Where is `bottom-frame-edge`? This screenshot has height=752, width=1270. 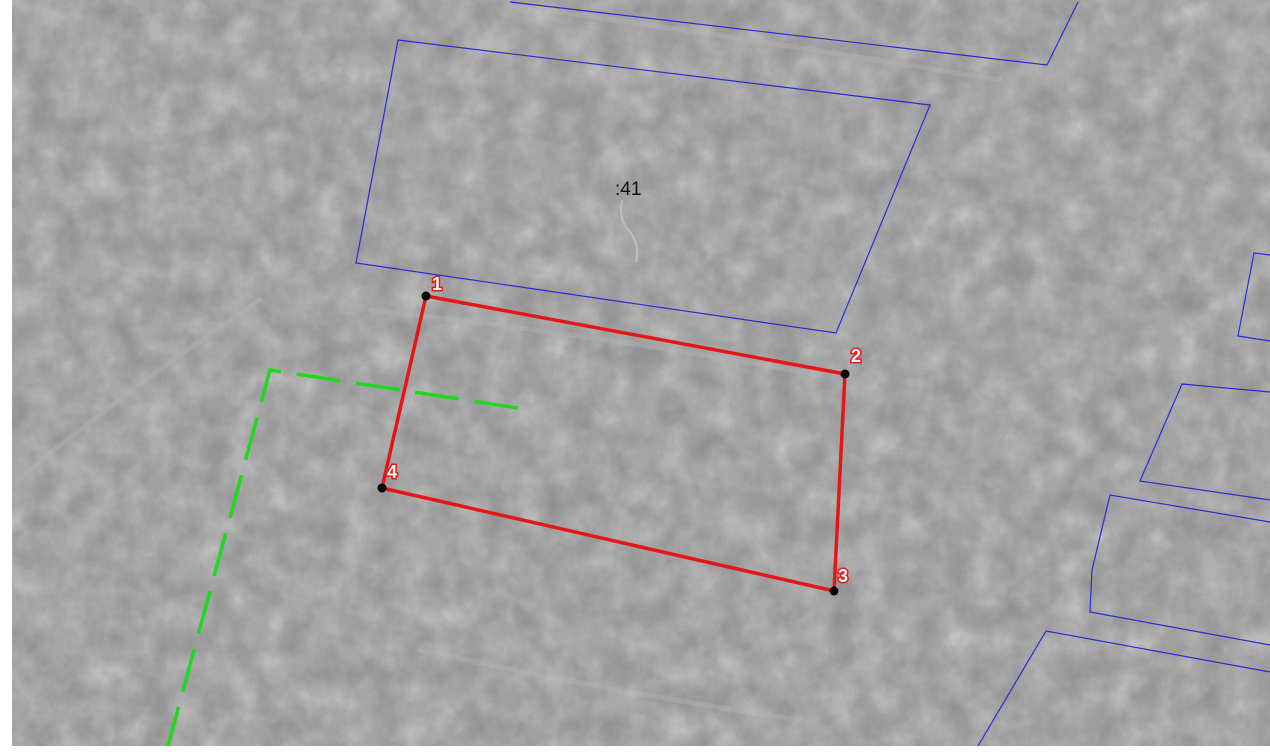
bottom-frame-edge is located at coordinates (635, 749).